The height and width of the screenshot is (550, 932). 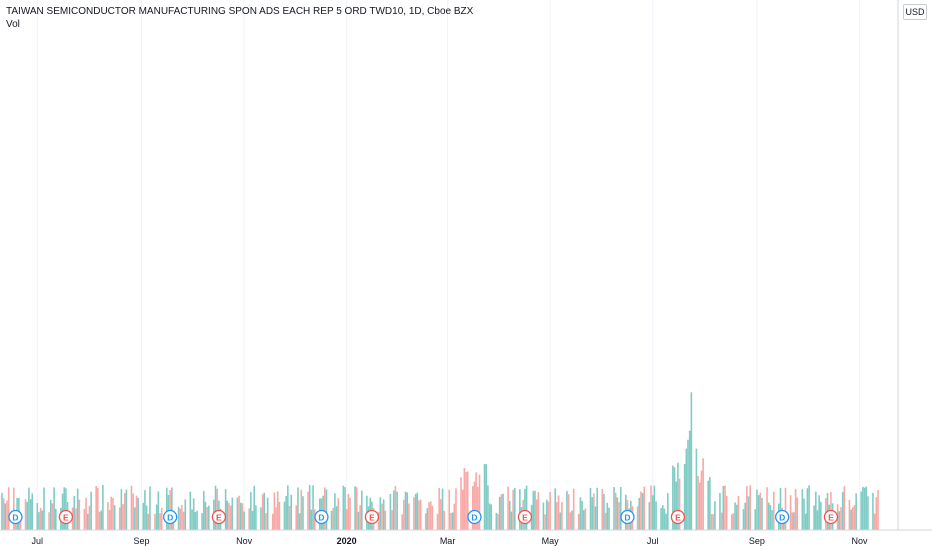 What do you see at coordinates (757, 541) in the screenshot?
I see `x-tick-label: Sep` at bounding box center [757, 541].